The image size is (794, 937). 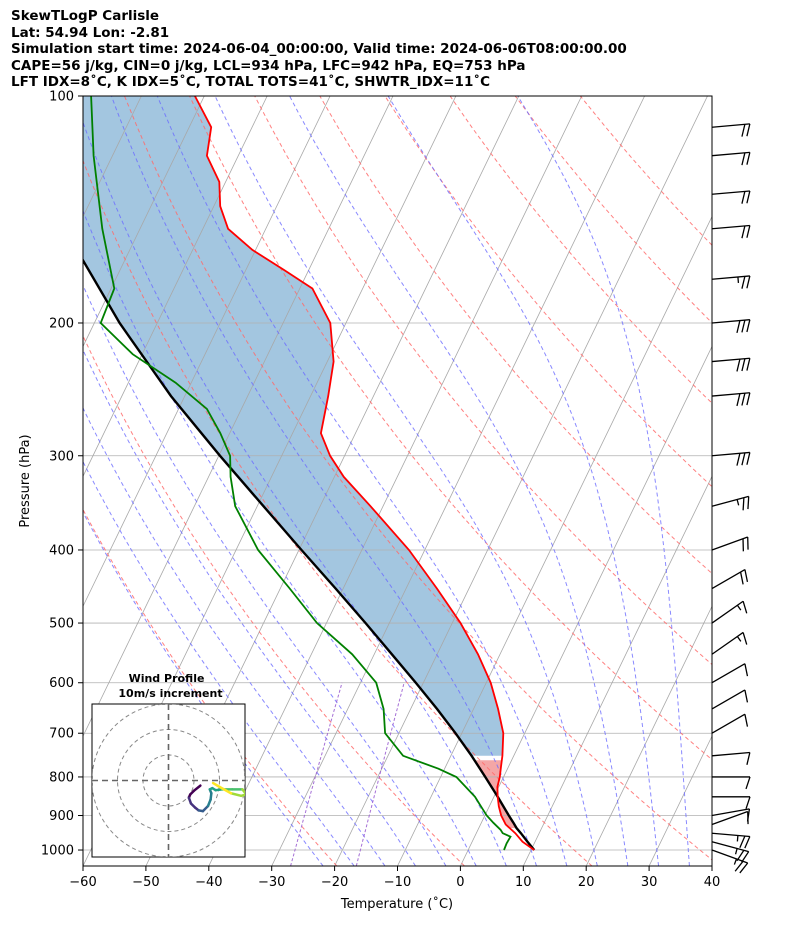 I want to click on x-tick-label: −20, so click(x=334, y=882).